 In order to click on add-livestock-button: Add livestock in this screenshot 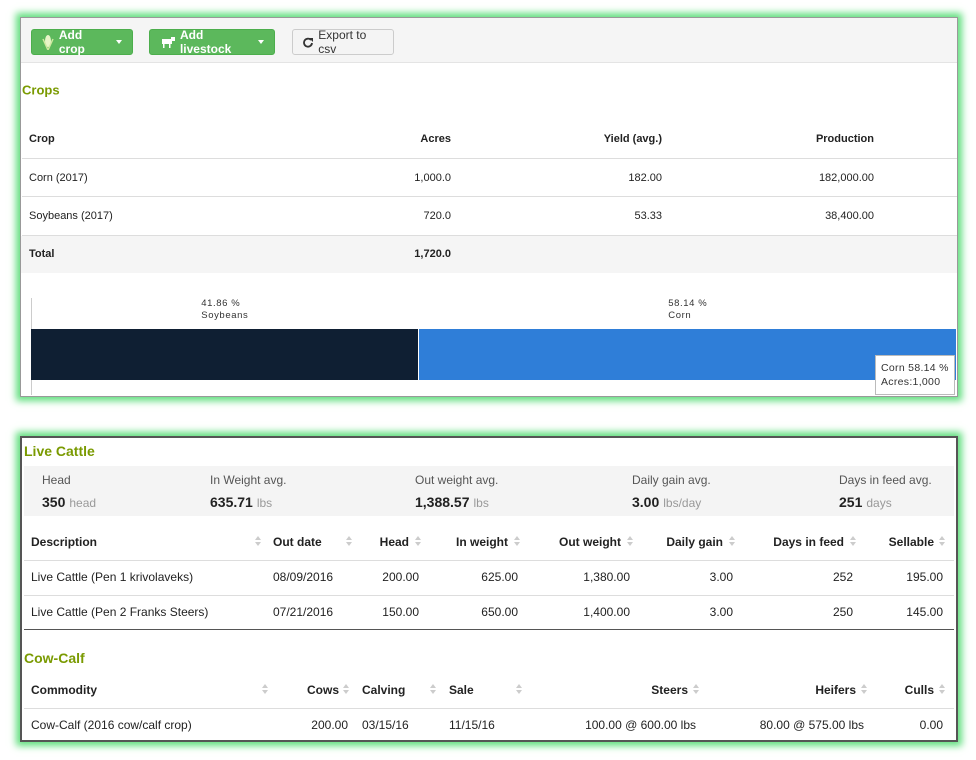, I will do `click(212, 42)`.